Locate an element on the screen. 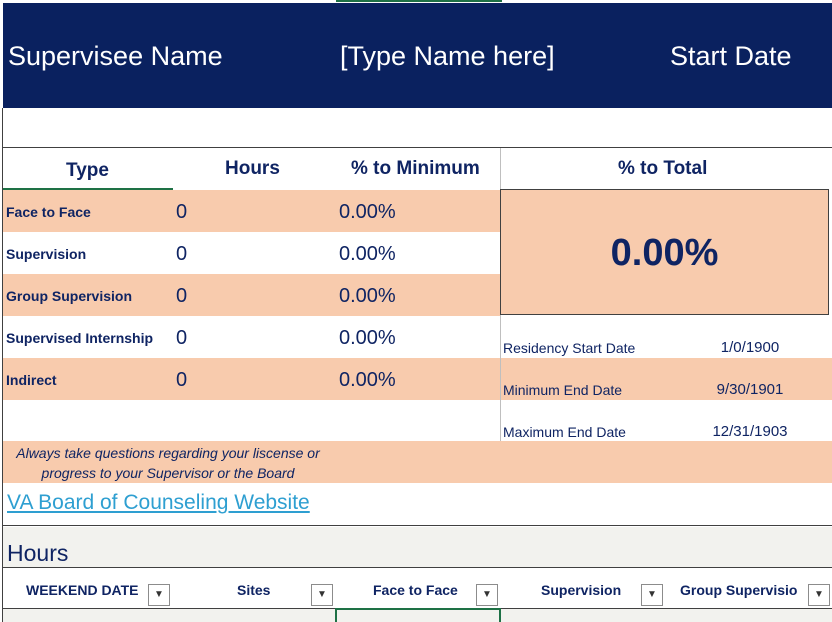 This screenshot has height=622, width=832. col-header-pct-total: % to Total is located at coordinates (663, 168).